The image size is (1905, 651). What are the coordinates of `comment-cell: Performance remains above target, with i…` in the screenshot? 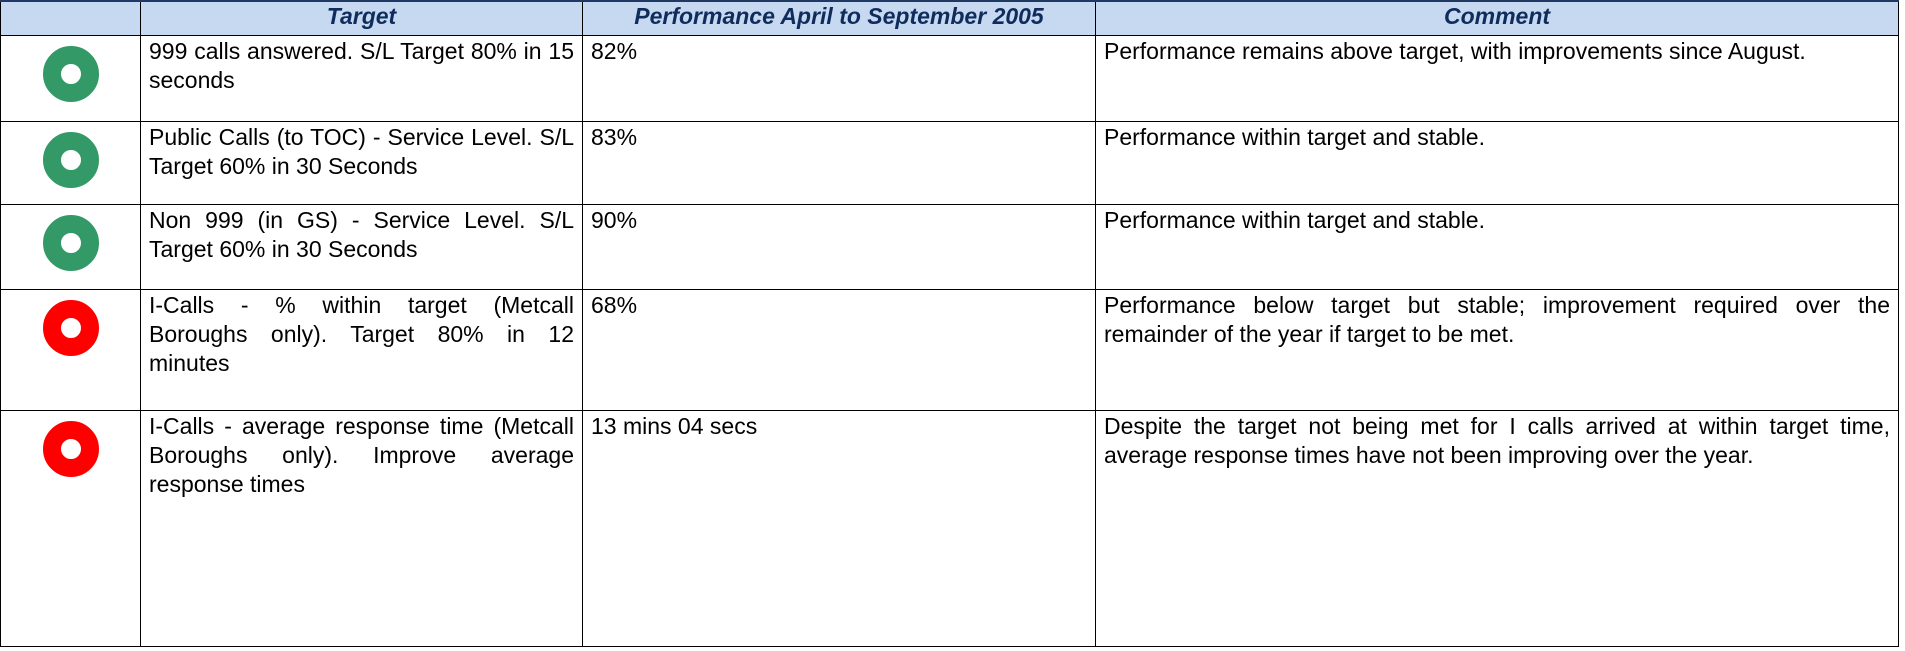 It's located at (1497, 78).